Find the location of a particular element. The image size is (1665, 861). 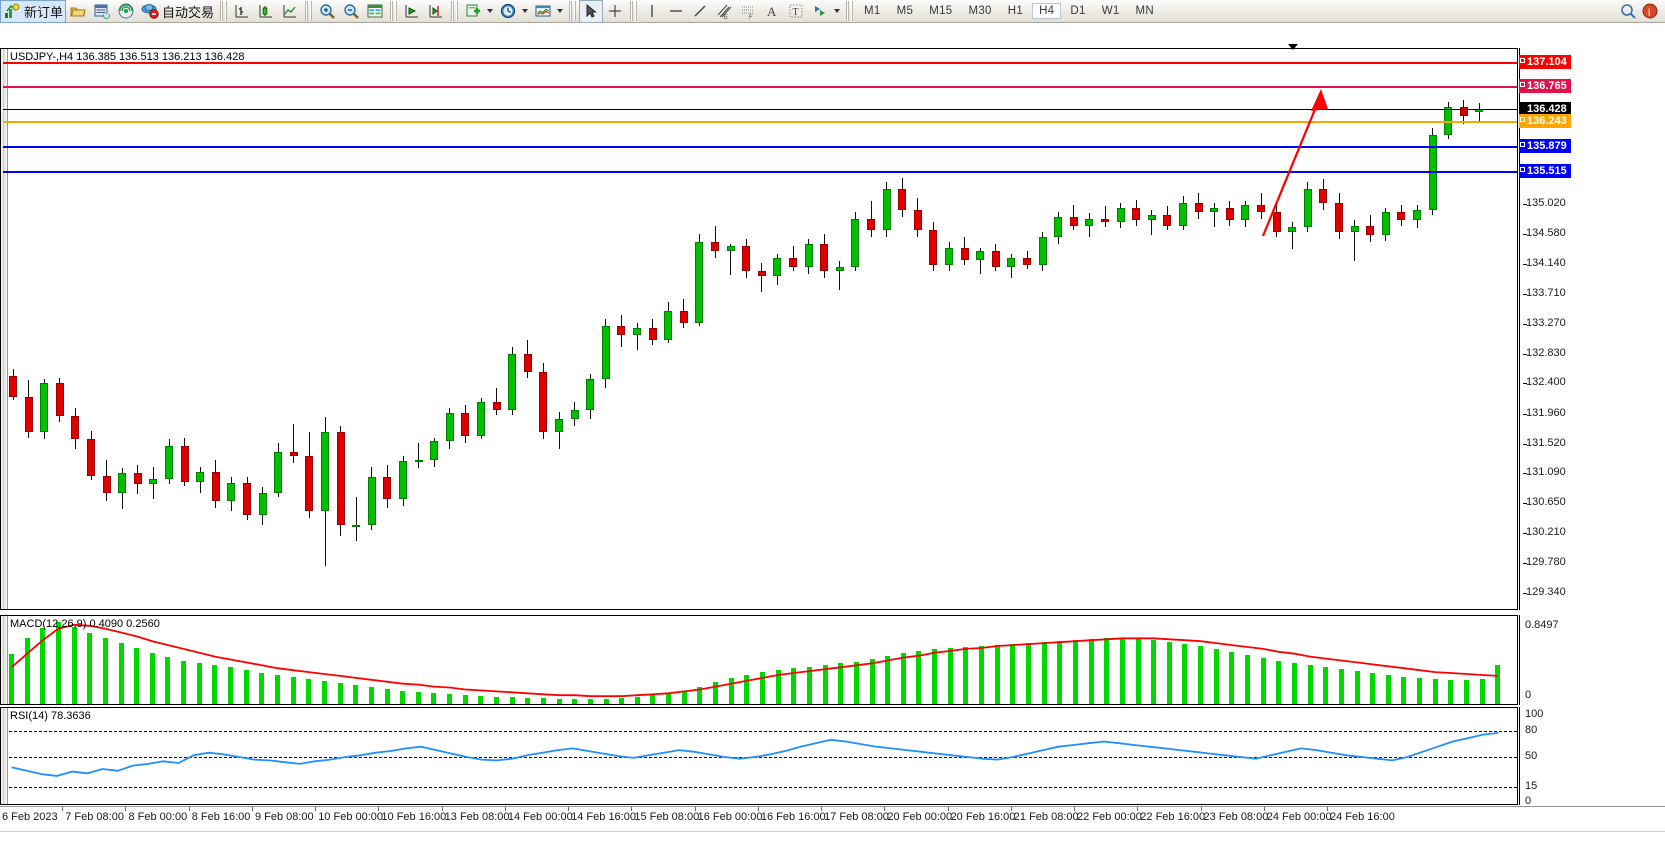

templates-caret-icon is located at coordinates (560, 11).